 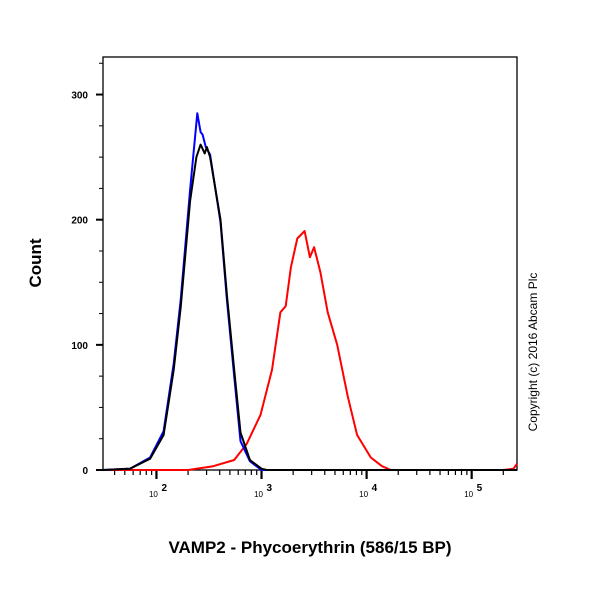 I want to click on x-tick-exponent: 3, so click(x=270, y=488).